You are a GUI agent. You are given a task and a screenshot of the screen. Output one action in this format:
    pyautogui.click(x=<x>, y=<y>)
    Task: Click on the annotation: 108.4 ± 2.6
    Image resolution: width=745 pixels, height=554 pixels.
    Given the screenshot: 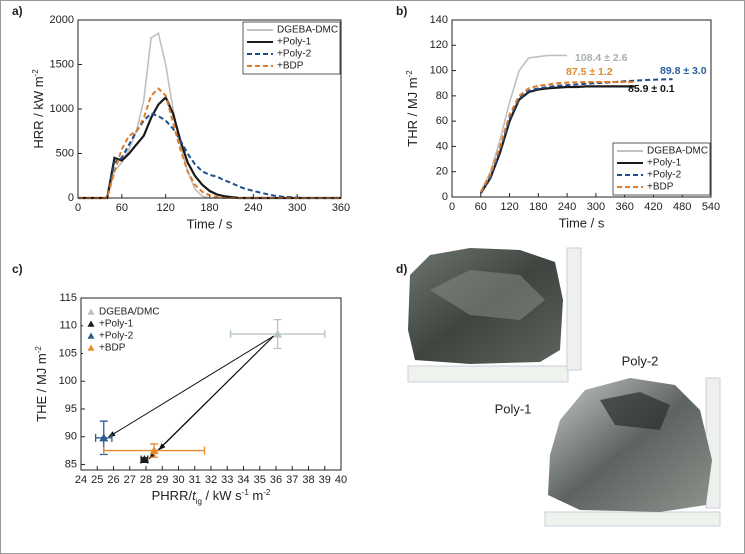 What is the action you would take?
    pyautogui.click(x=601, y=58)
    